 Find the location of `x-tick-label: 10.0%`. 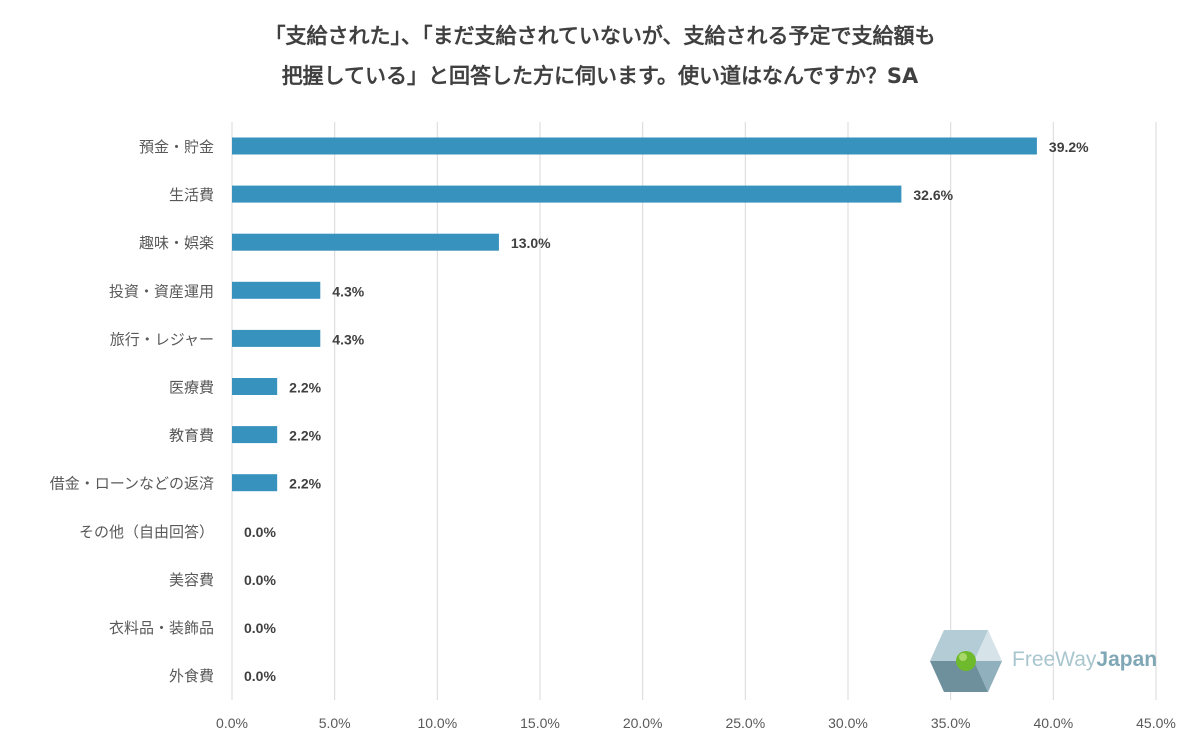

x-tick-label: 10.0% is located at coordinates (437, 723).